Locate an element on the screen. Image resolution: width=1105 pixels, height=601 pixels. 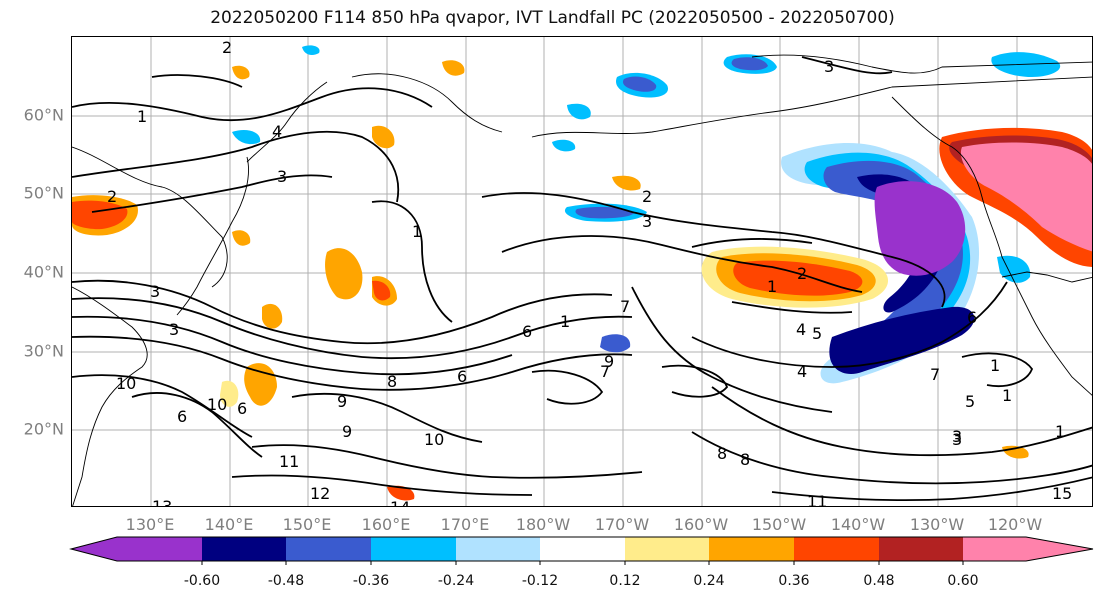
colorbar is located at coordinates (581, 550).